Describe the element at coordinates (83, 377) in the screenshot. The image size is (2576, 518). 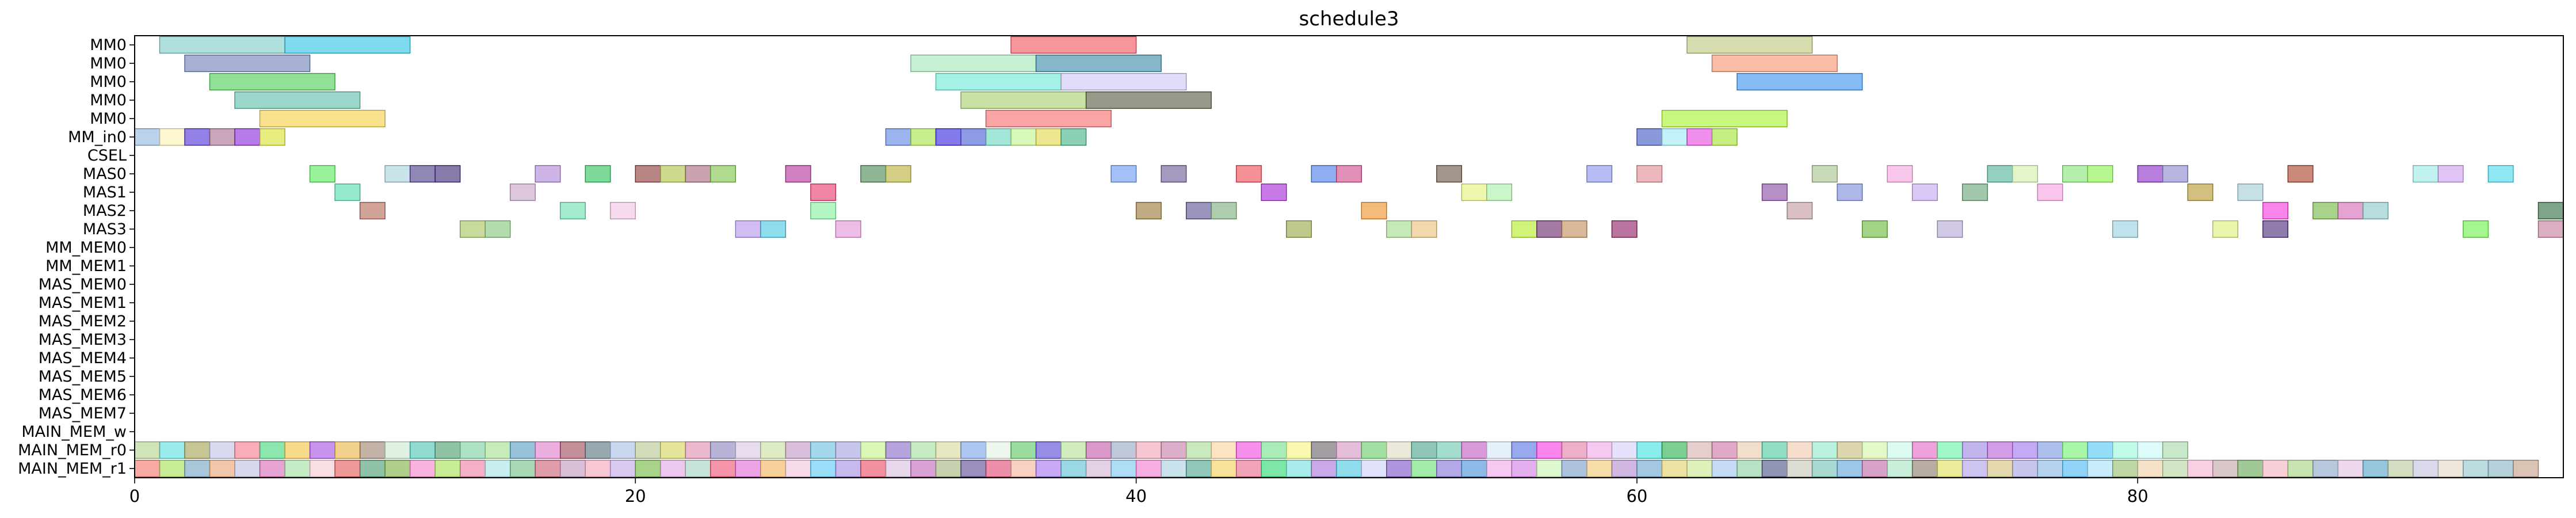
I see `y-tick-label: MAS_MEM5` at that location.